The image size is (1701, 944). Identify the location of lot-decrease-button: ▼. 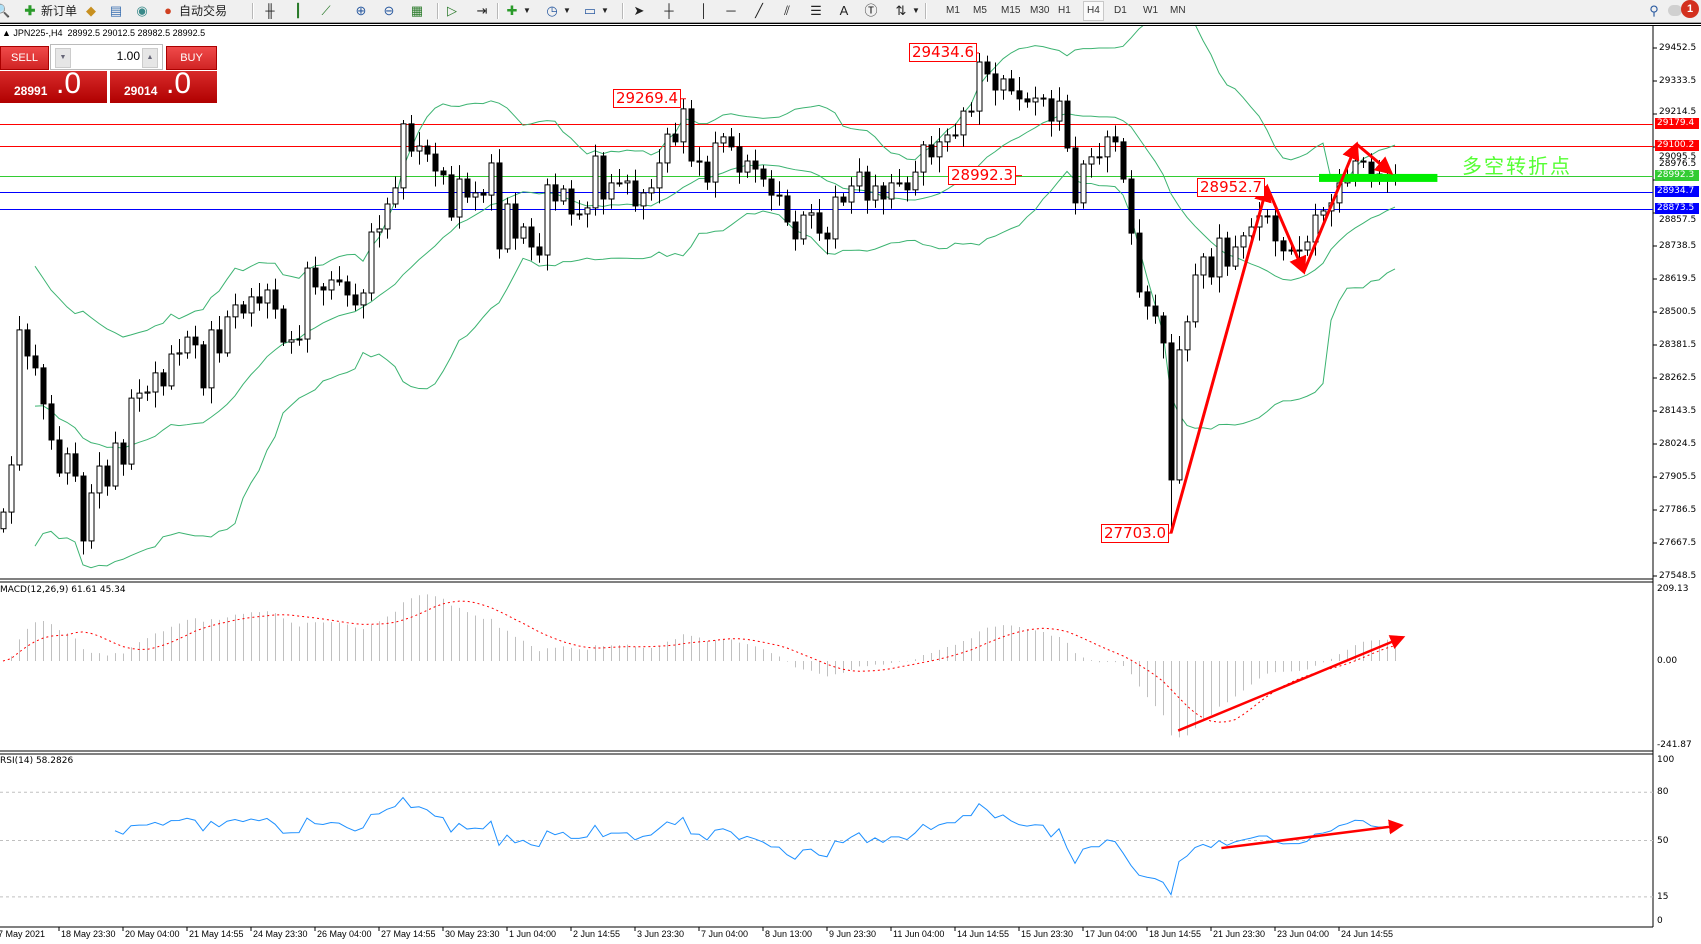
(63, 58).